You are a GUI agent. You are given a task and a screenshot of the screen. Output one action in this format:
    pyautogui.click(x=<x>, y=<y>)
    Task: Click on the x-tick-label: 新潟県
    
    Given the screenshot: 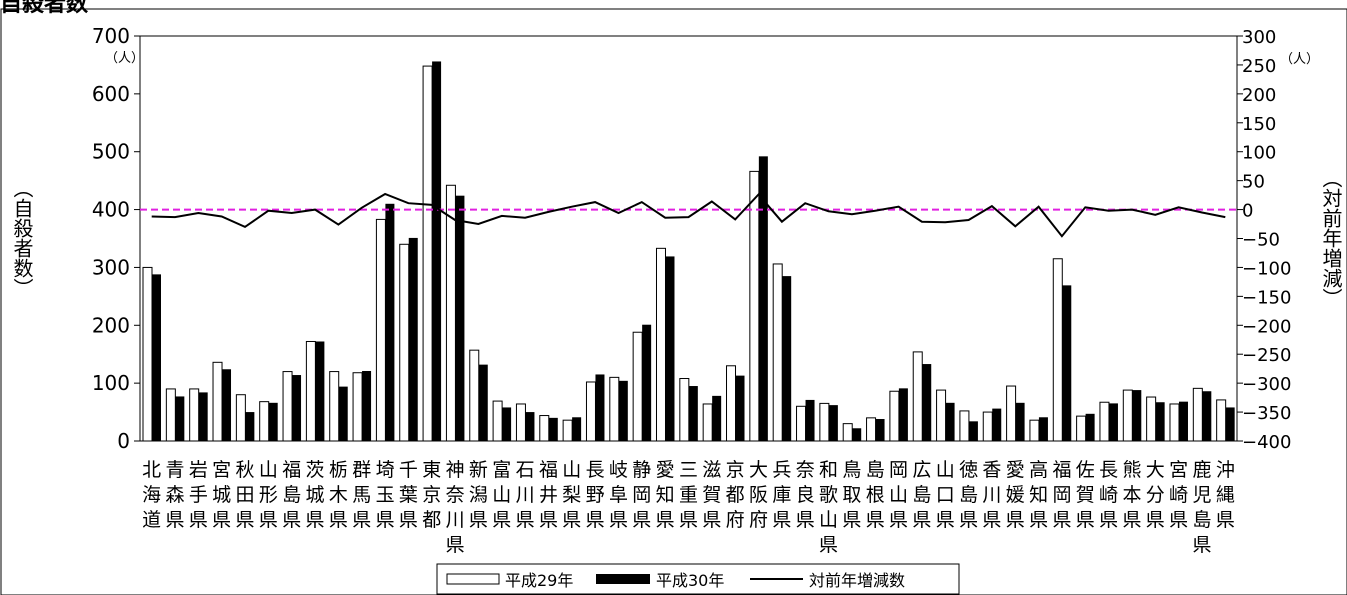 What is the action you would take?
    pyautogui.click(x=478, y=495)
    